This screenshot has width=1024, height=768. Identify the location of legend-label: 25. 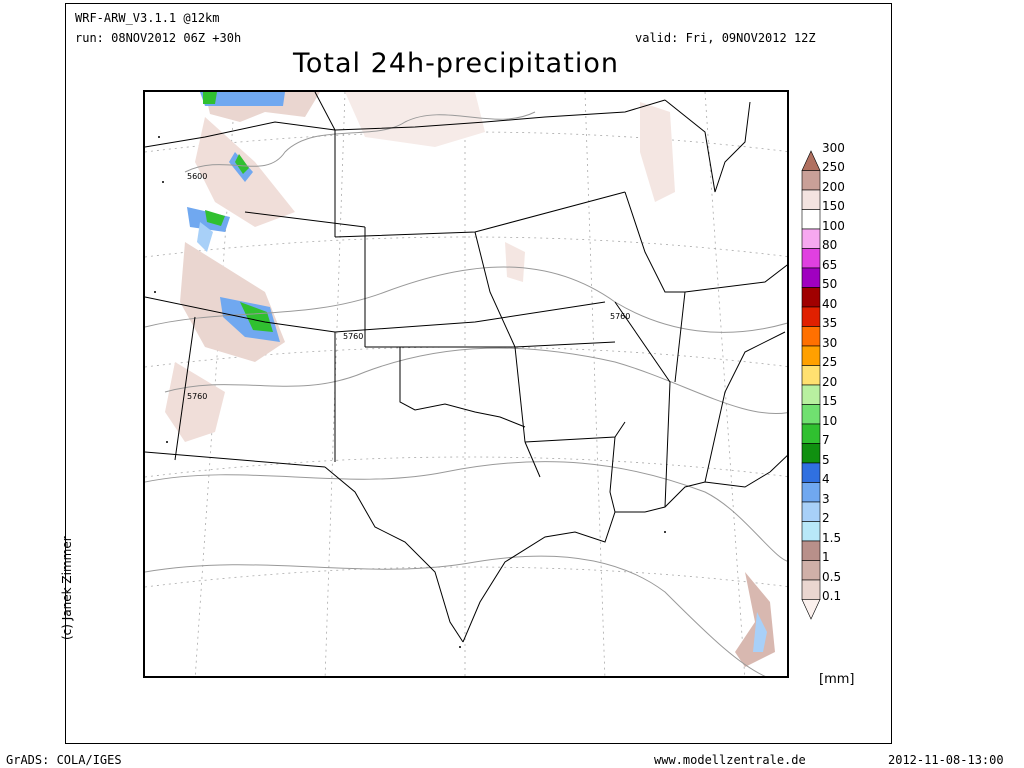
(830, 362).